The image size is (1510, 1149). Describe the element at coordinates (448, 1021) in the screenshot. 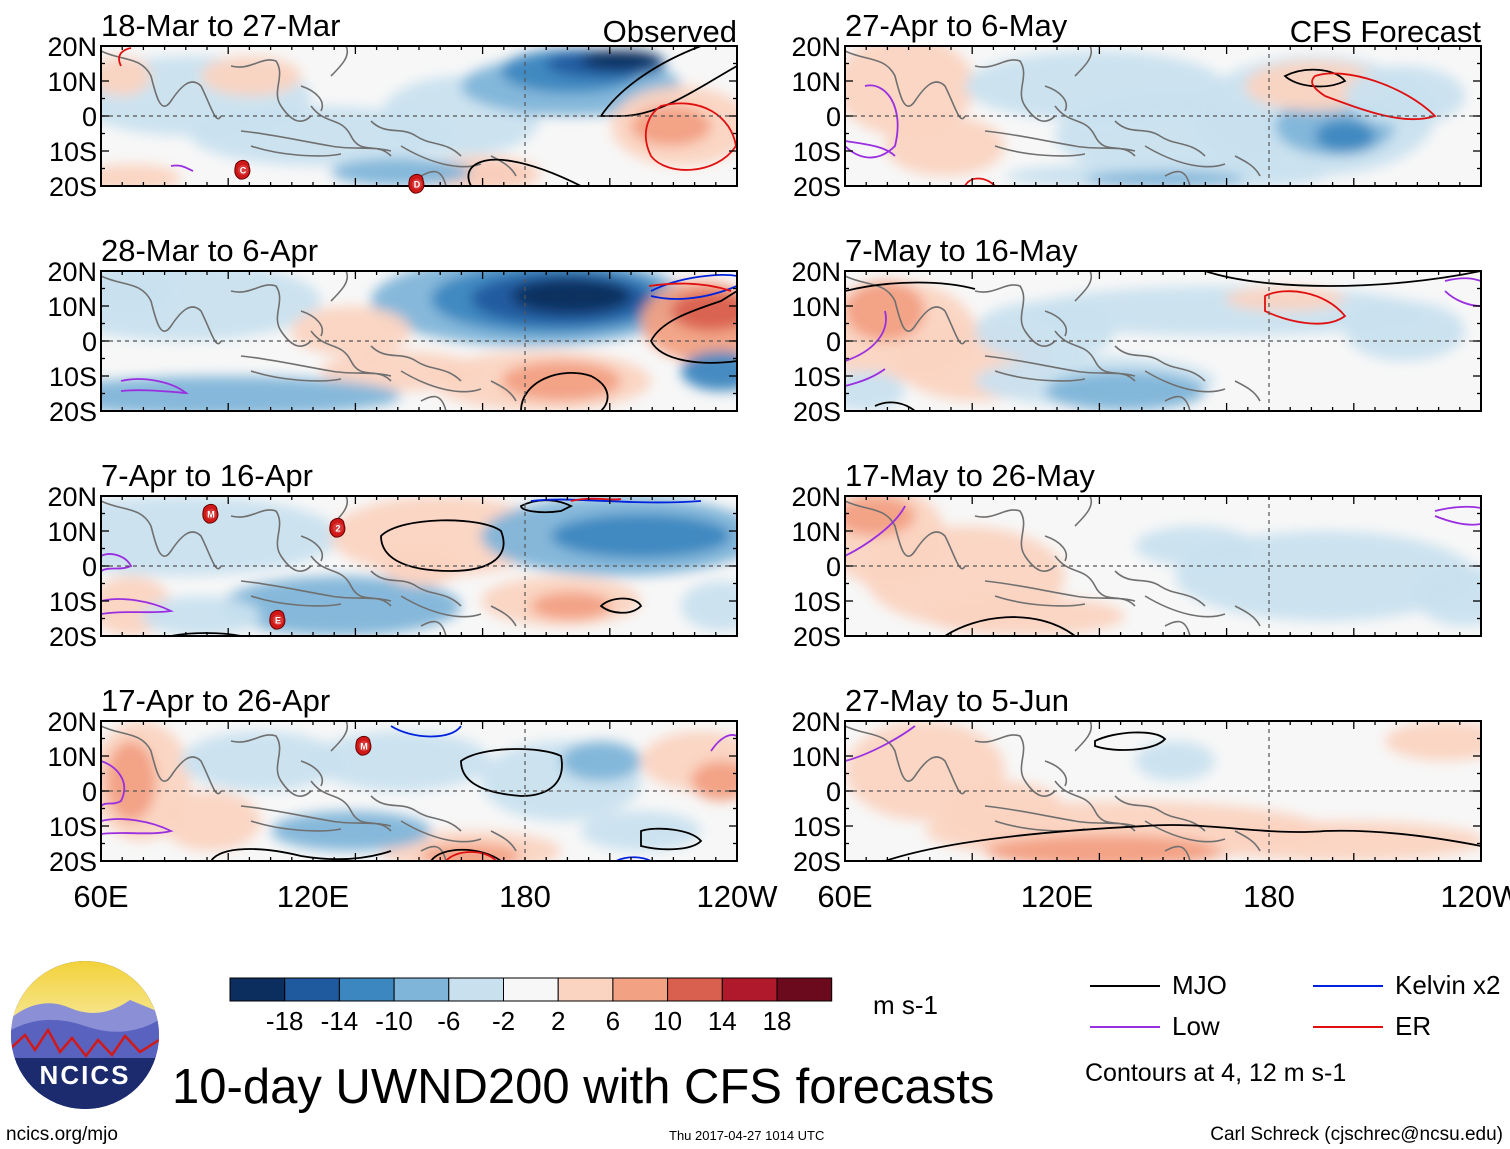

I see `colorbar-tick-label: -6` at that location.